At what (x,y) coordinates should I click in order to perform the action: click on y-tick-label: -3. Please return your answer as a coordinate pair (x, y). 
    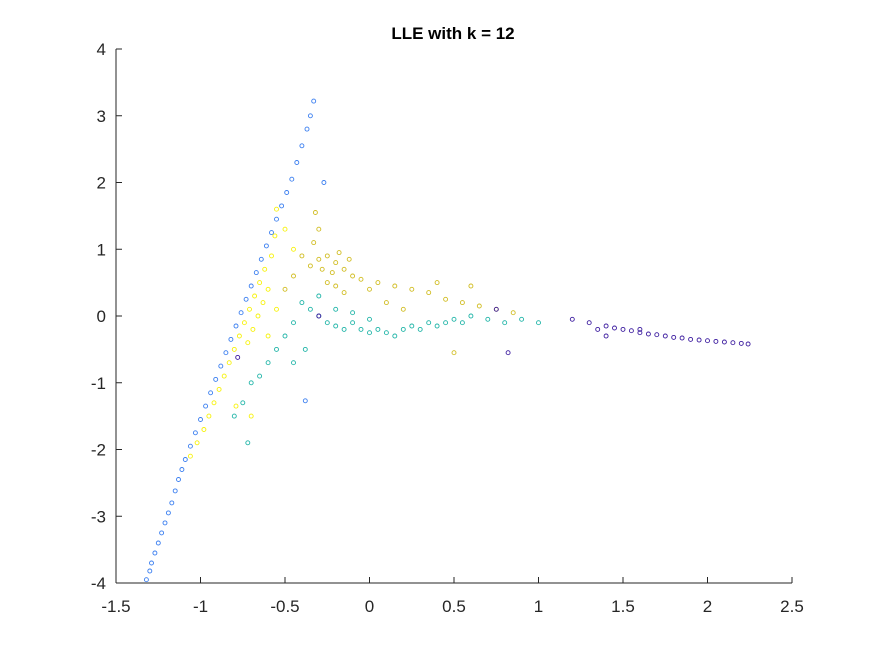
    Looking at the image, I should click on (98, 516).